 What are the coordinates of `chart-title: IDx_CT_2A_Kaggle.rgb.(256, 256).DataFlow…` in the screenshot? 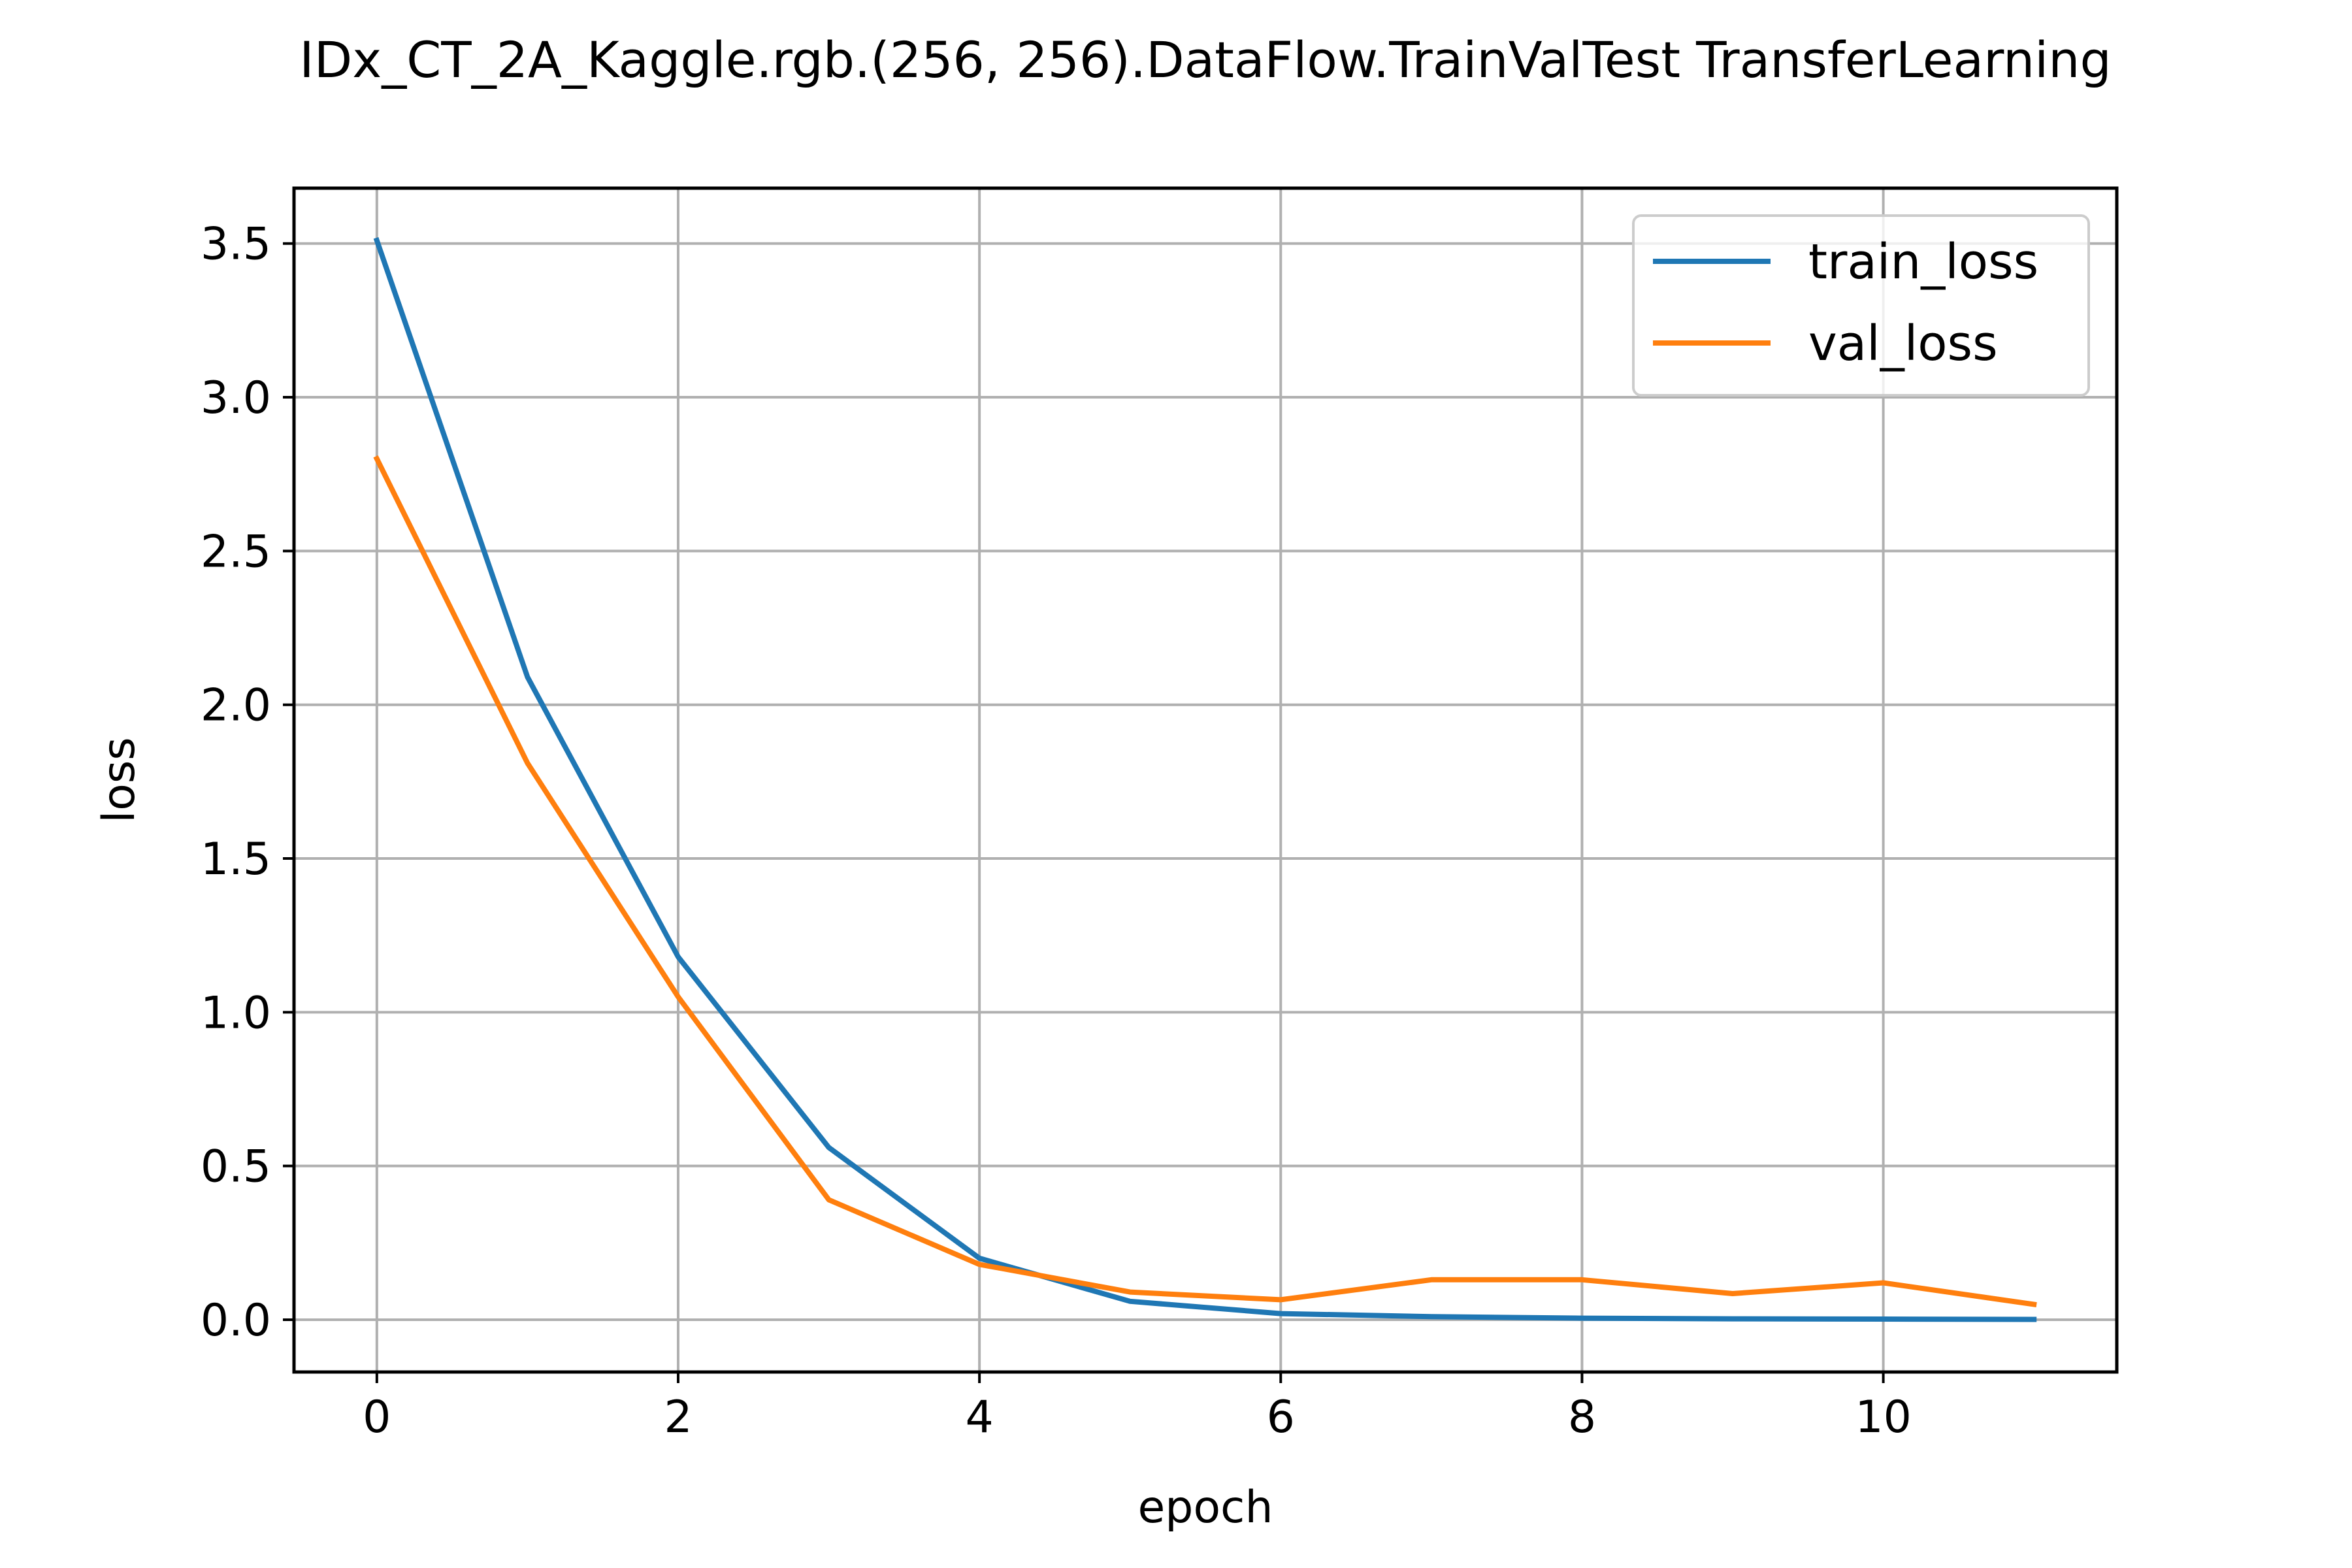 It's located at (1205, 60).